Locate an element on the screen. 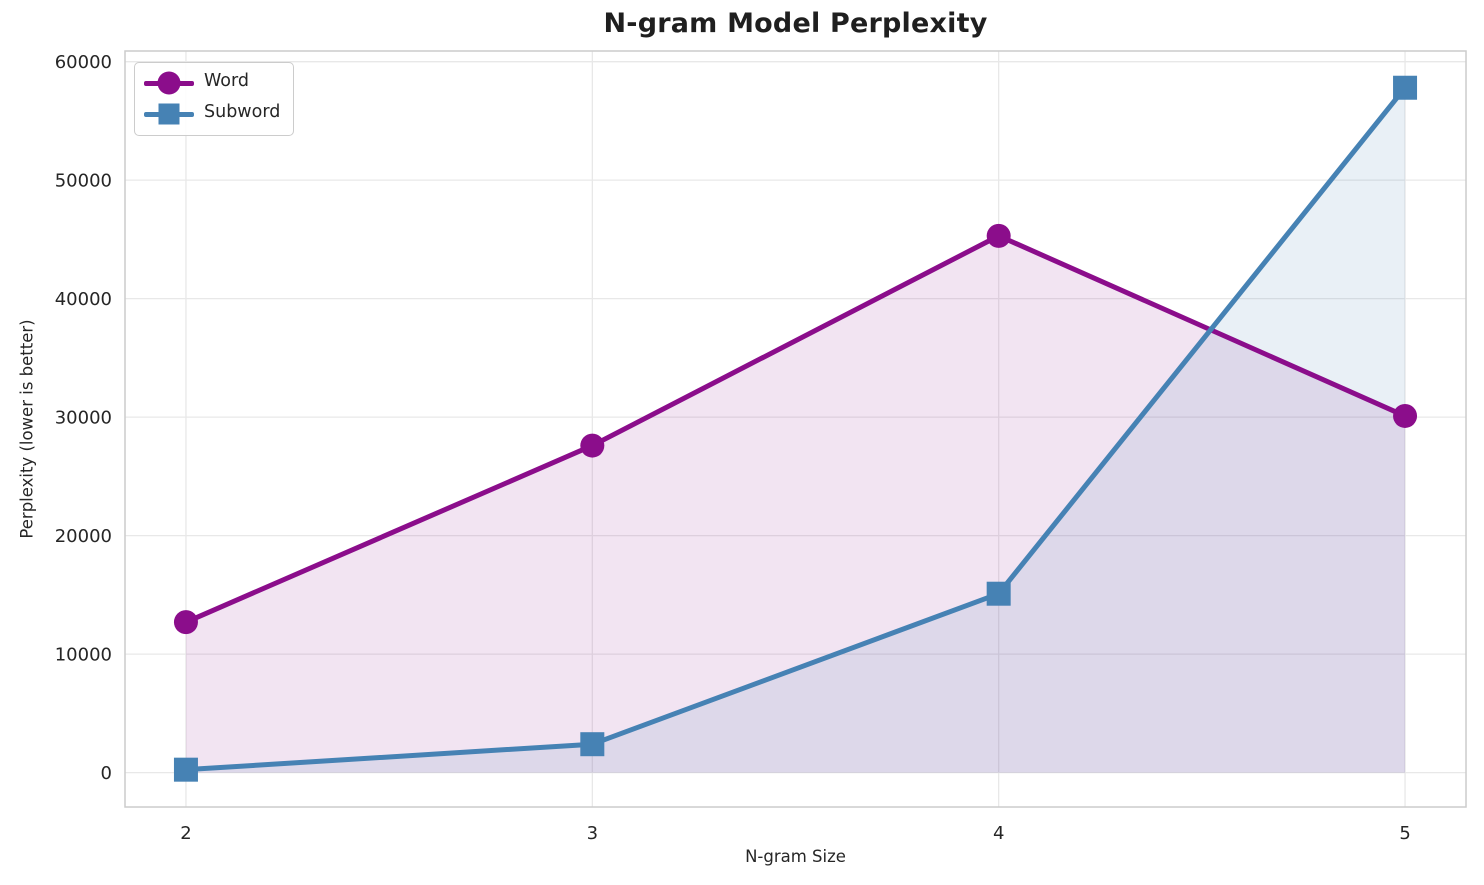 The height and width of the screenshot is (885, 1484). word-marker-swatch is located at coordinates (169, 83).